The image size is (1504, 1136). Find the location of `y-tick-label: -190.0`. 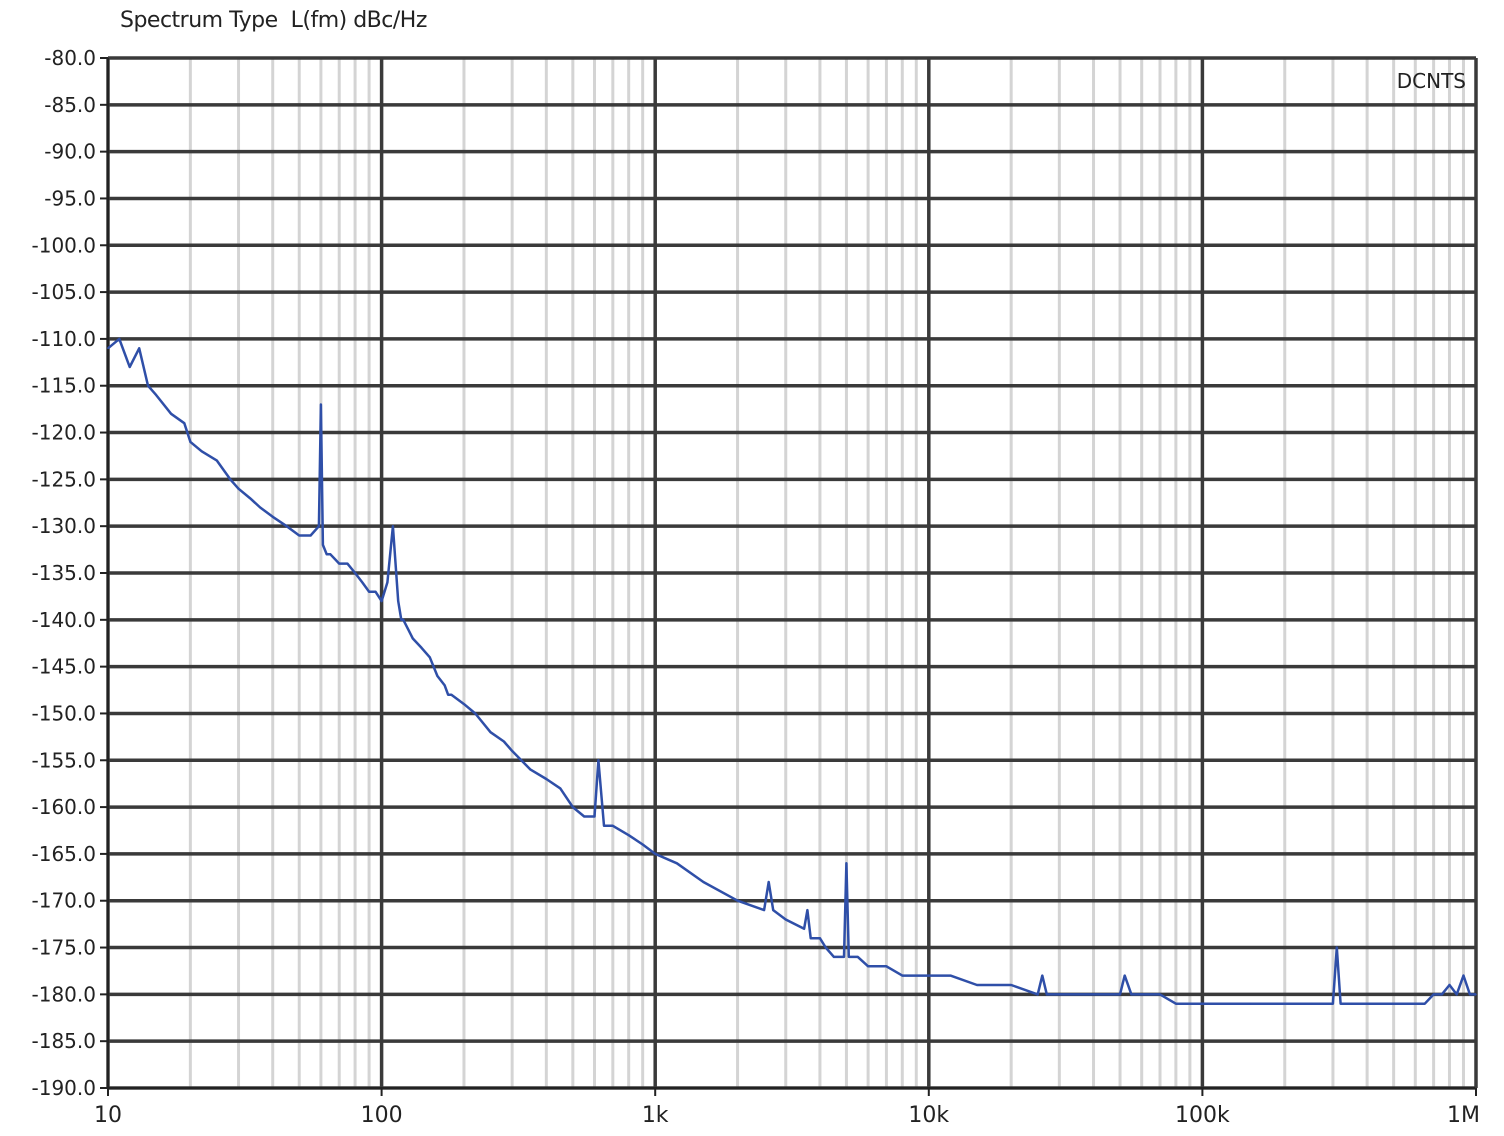

y-tick-label: -190.0 is located at coordinates (64, 1088).